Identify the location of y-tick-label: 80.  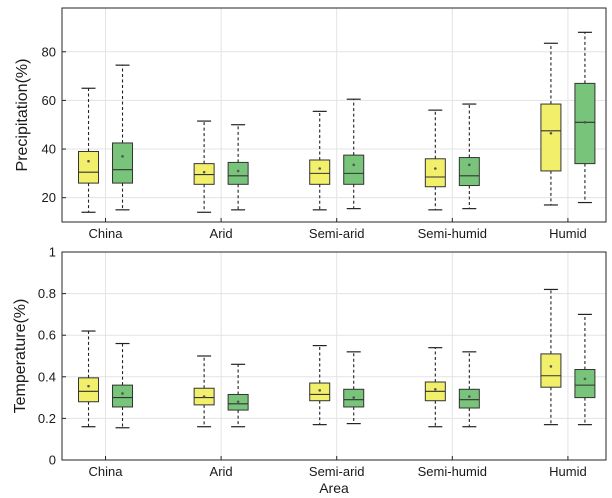
(49, 51).